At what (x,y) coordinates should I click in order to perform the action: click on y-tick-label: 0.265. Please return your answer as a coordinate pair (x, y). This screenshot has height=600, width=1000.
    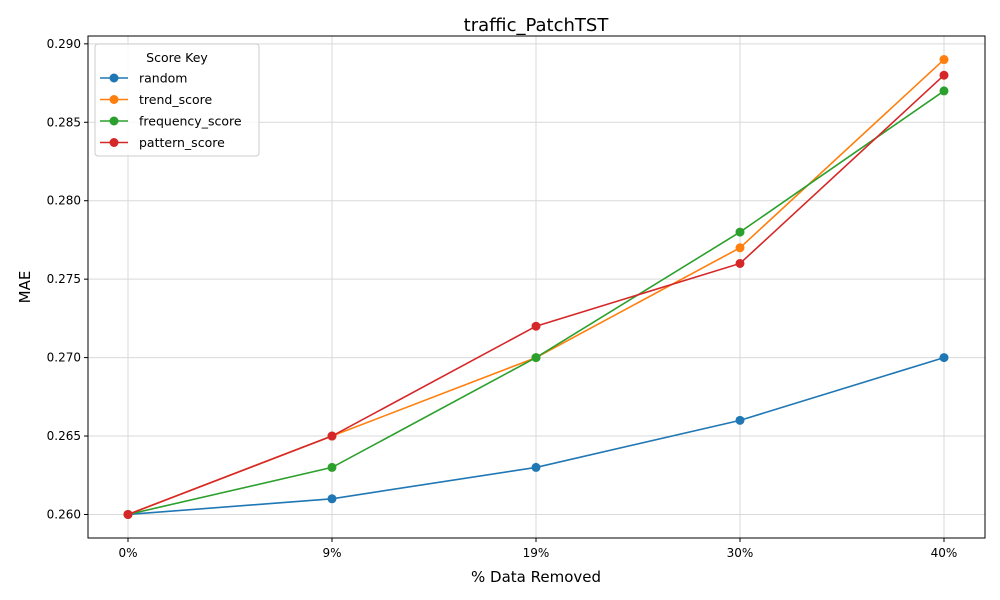
    Looking at the image, I should click on (64, 436).